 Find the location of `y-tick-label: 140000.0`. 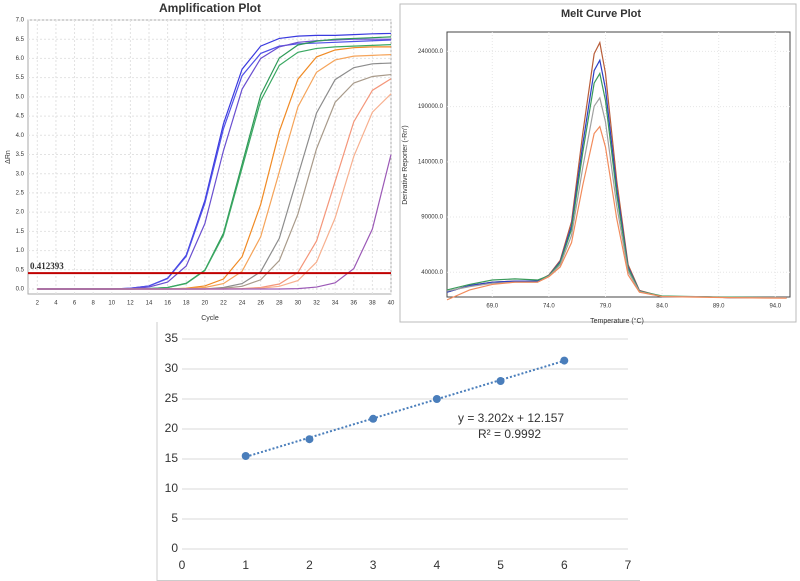

y-tick-label: 140000.0 is located at coordinates (431, 162).